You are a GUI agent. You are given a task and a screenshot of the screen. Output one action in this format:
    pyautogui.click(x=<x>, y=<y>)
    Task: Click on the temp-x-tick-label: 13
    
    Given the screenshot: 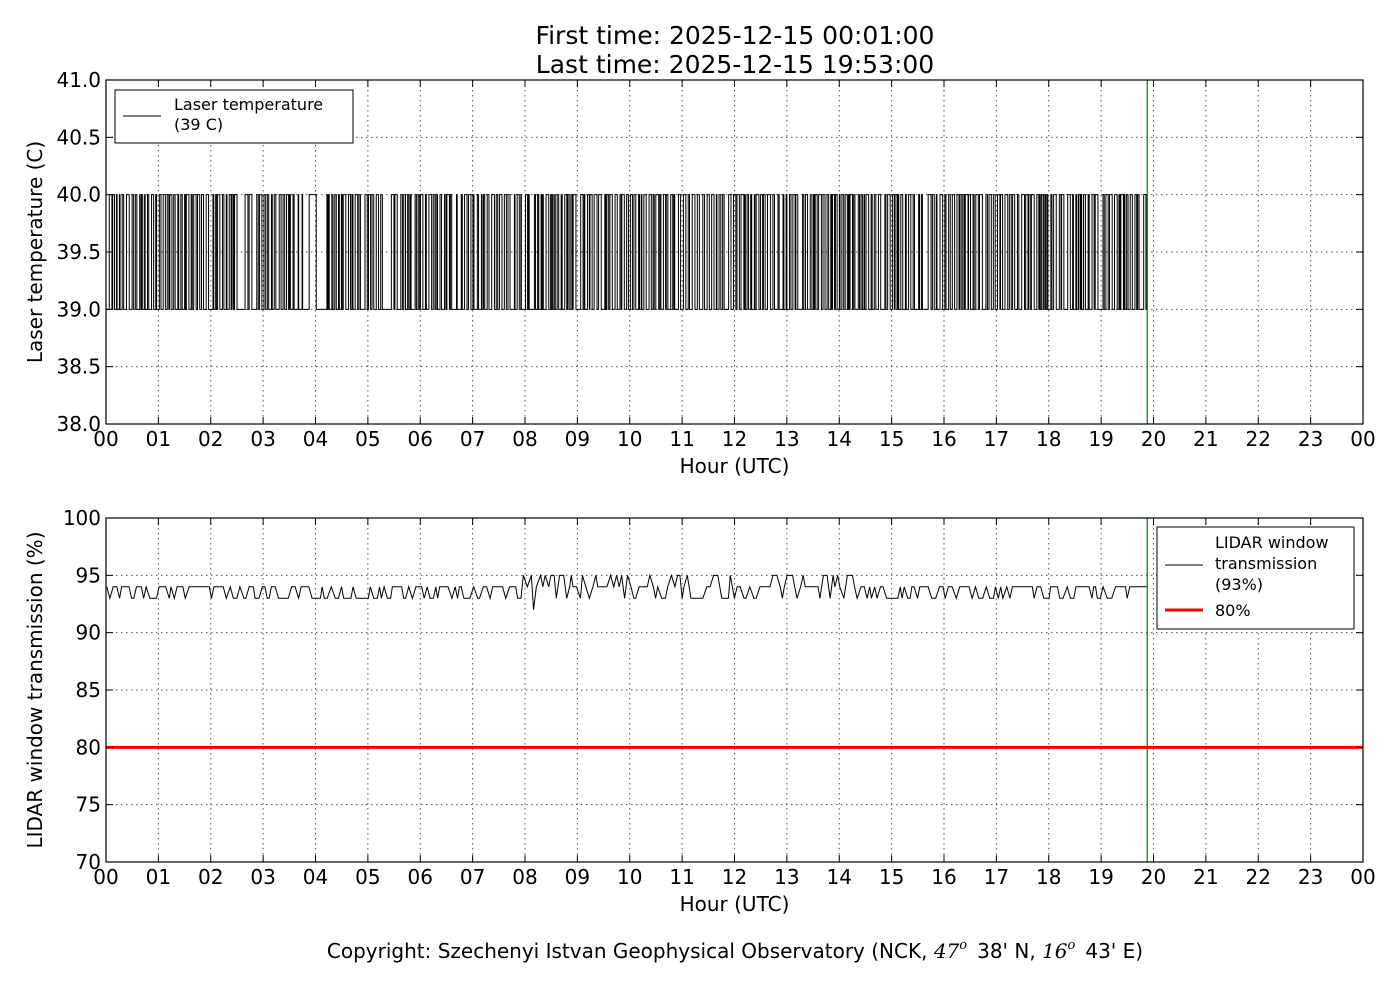 What is the action you would take?
    pyautogui.click(x=786, y=439)
    